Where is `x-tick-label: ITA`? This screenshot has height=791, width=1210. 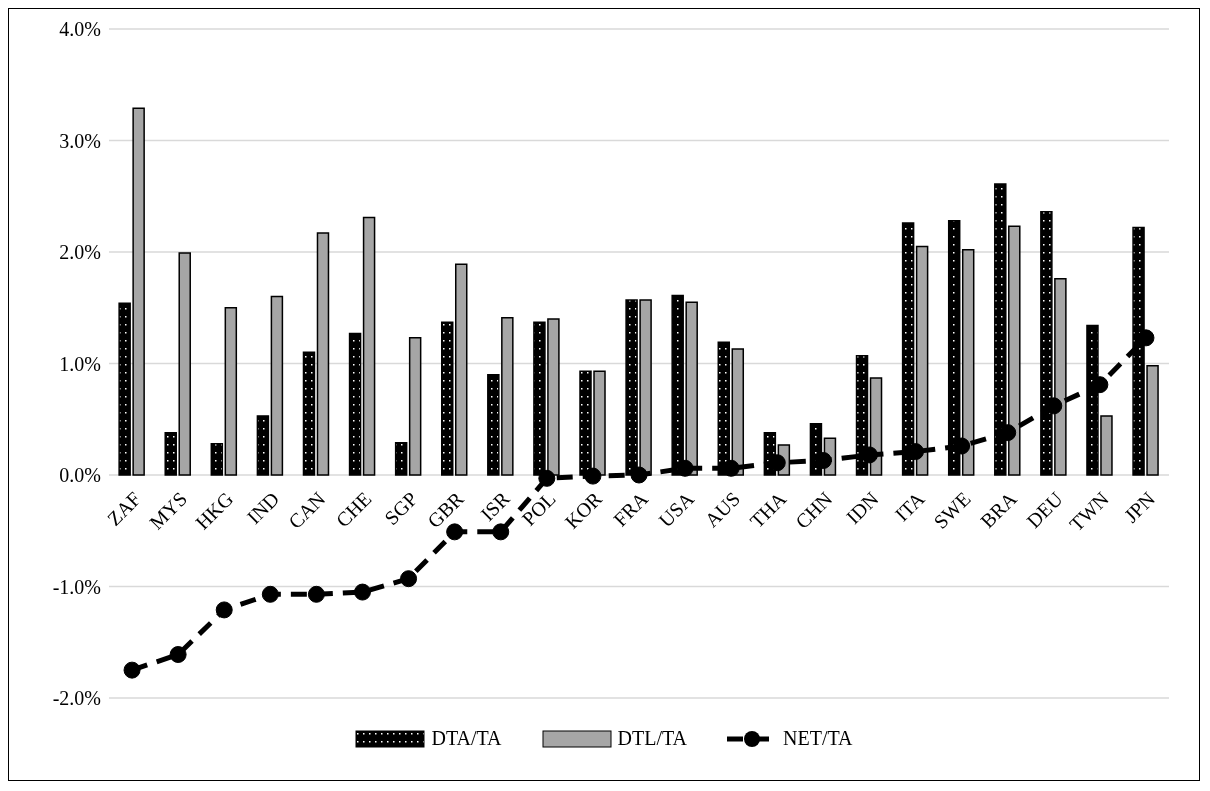 x-tick-label: ITA is located at coordinates (909, 506).